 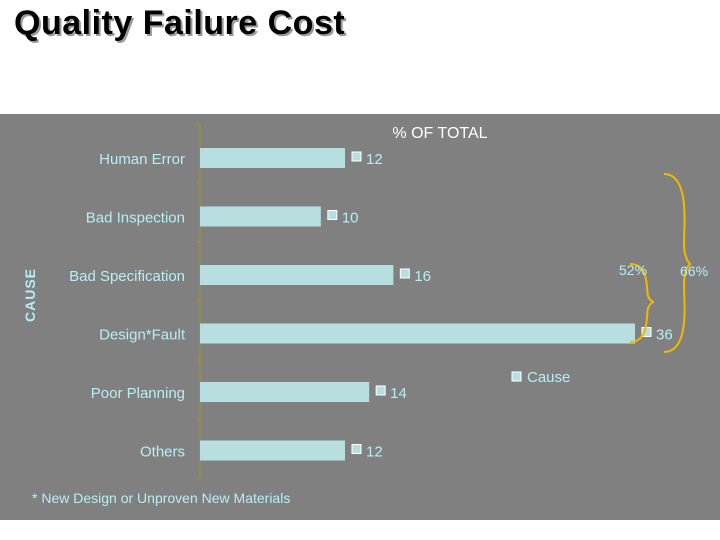 What do you see at coordinates (642, 303) in the screenshot?
I see `brace-52-percent` at bounding box center [642, 303].